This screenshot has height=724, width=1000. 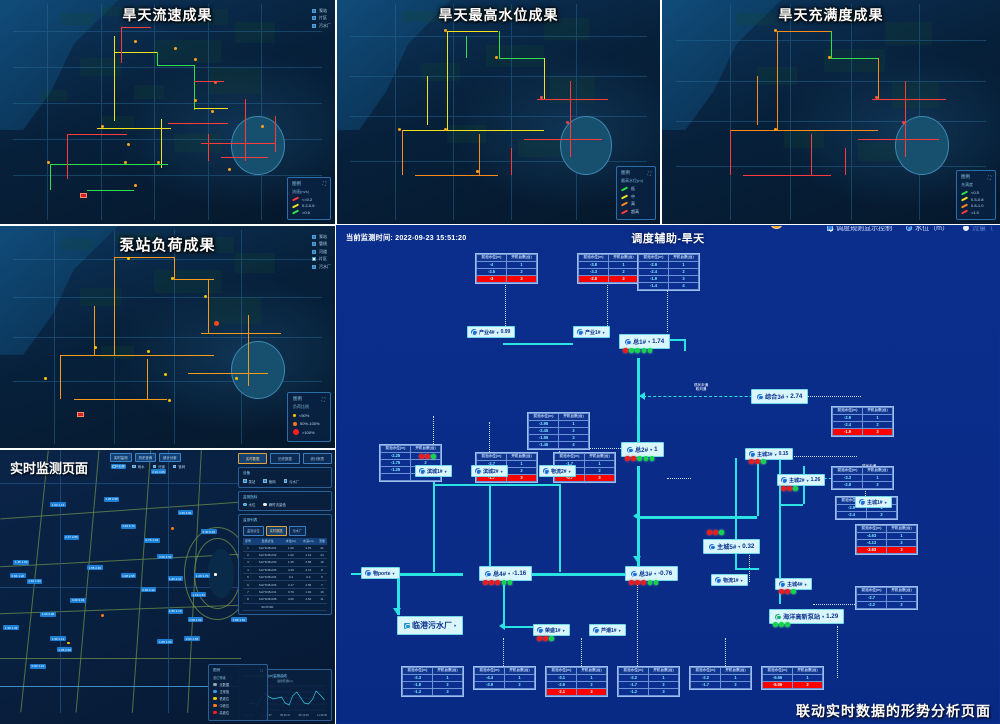 I want to click on rule-table-zong2: 前池水位(m) 开机台数(台) -2.95 1 -2.45 2 -1.95 3 -1.45 4, so click(x=558, y=431).